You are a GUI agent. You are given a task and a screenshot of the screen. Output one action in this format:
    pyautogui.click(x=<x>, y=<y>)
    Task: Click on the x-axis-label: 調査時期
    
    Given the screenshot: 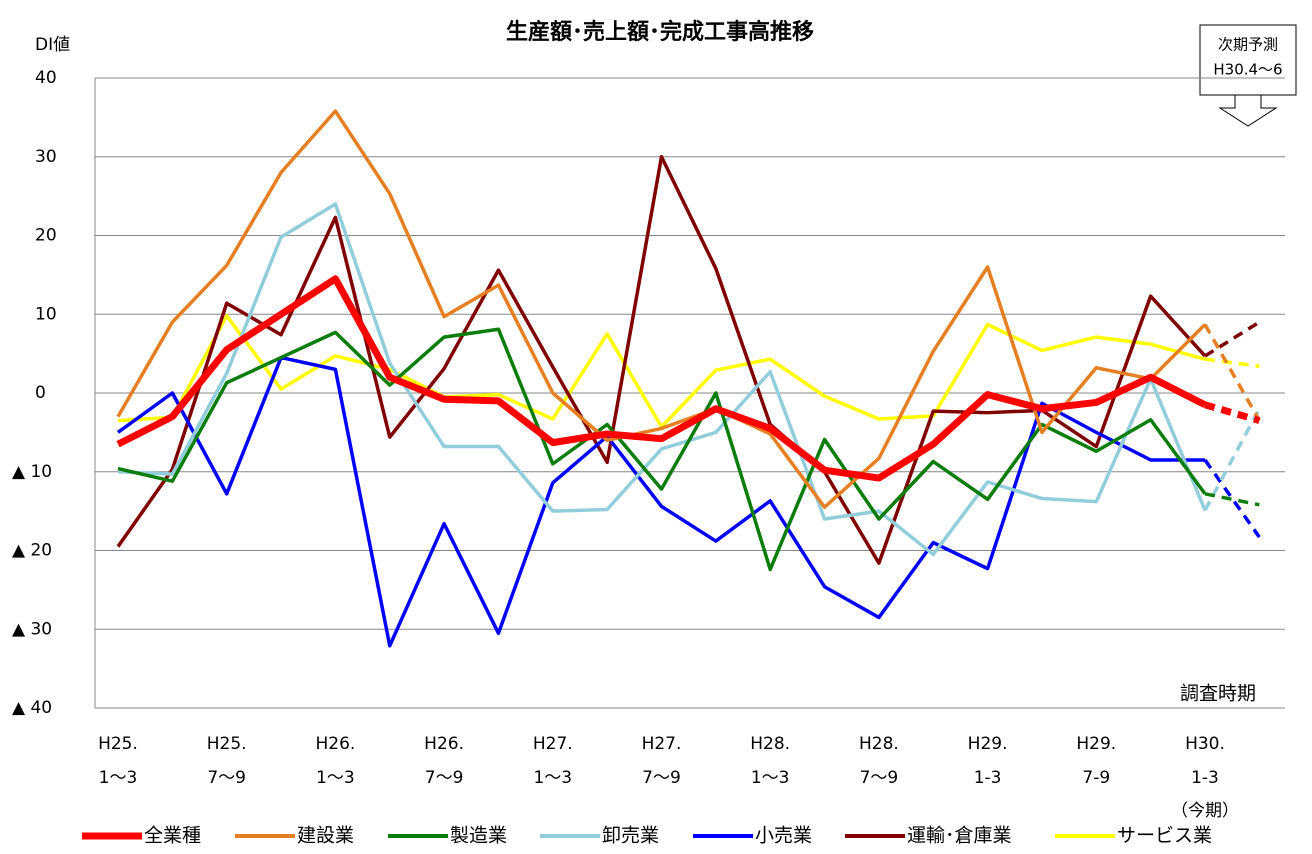 What is the action you would take?
    pyautogui.click(x=1218, y=694)
    